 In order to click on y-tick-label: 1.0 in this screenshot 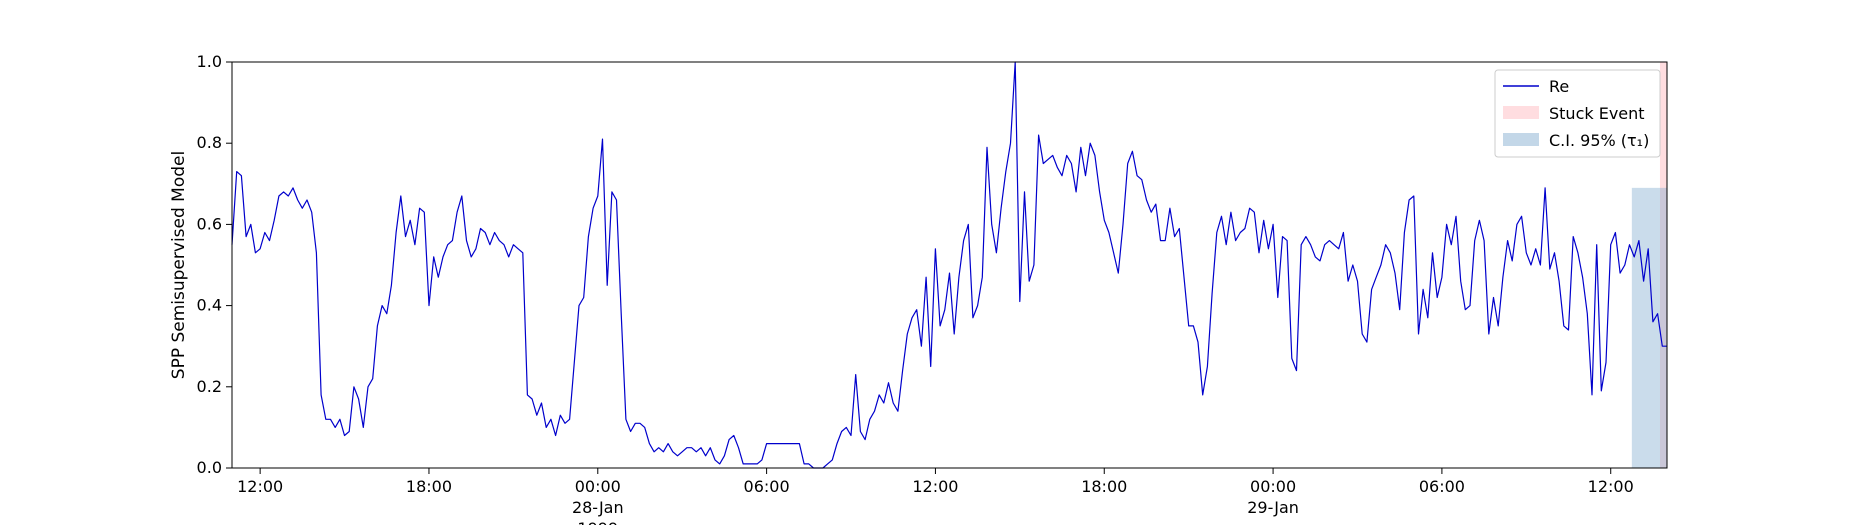, I will do `click(209, 61)`.